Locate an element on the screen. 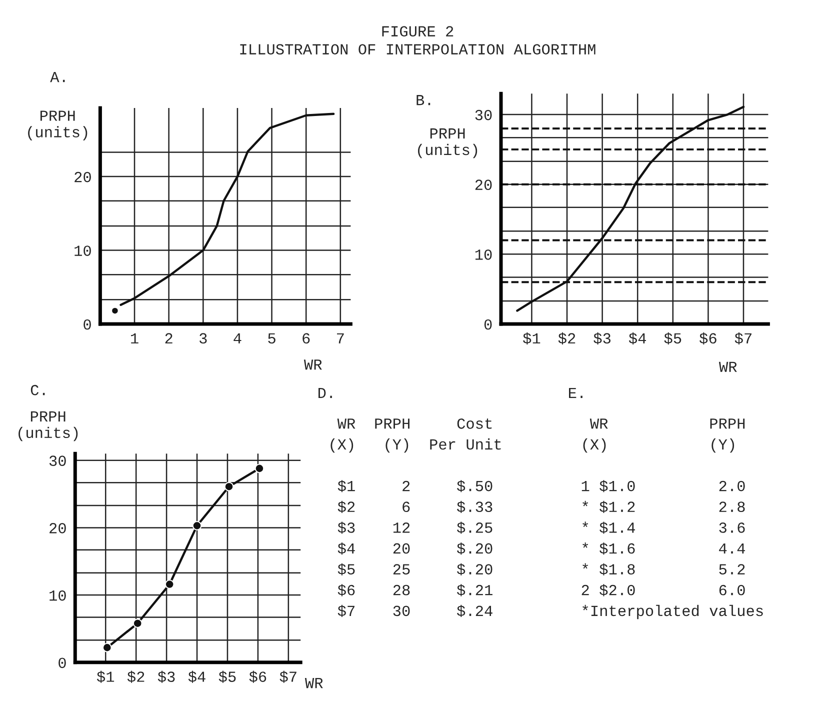  x-tick-label: 7 is located at coordinates (340, 338).